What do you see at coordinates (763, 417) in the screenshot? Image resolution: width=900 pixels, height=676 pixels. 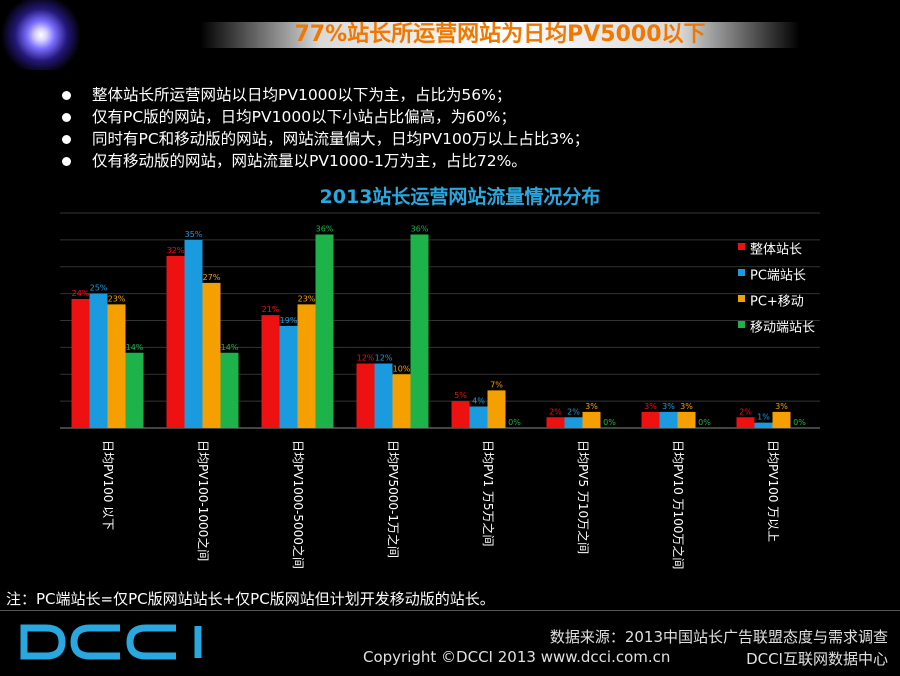 I see `data-label: 1%` at bounding box center [763, 417].